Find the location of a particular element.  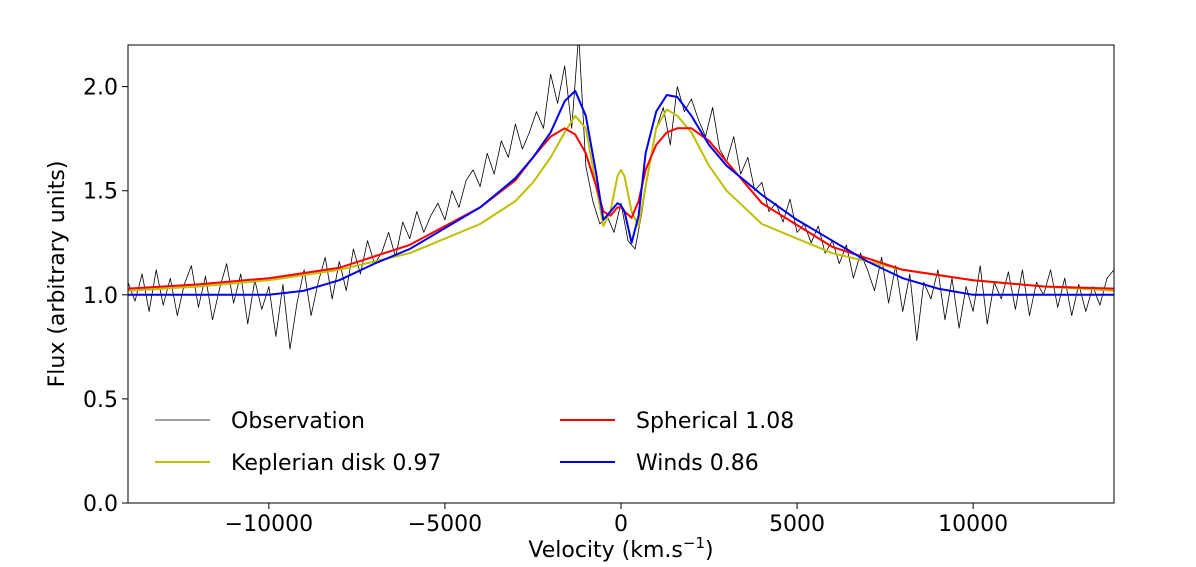

legend-label: Keplerian disk 0.97 is located at coordinates (336, 463).